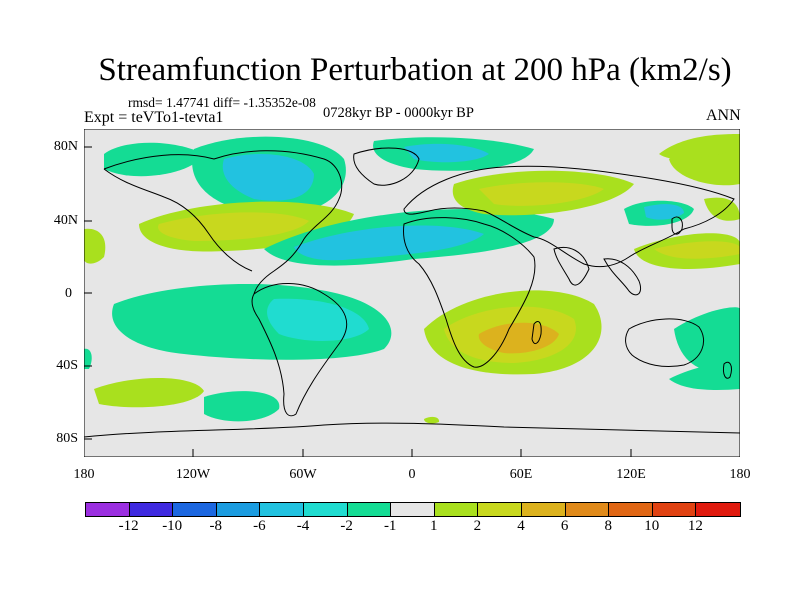  Describe the element at coordinates (172, 526) in the screenshot. I see `colorbar-label: -10` at that location.